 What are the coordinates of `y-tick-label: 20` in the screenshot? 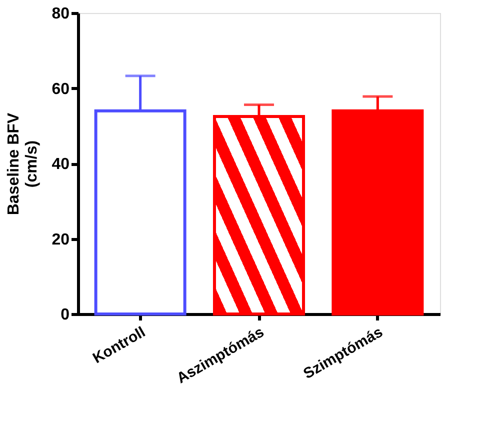 It's located at (61, 239).